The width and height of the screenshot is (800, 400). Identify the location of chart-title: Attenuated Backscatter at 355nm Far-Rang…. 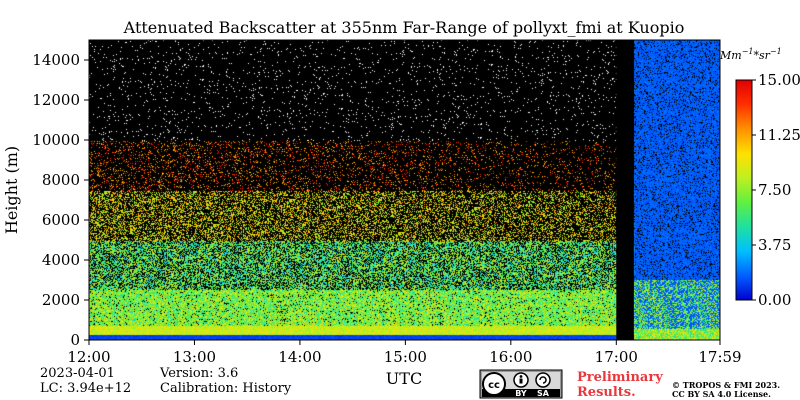
(404, 27).